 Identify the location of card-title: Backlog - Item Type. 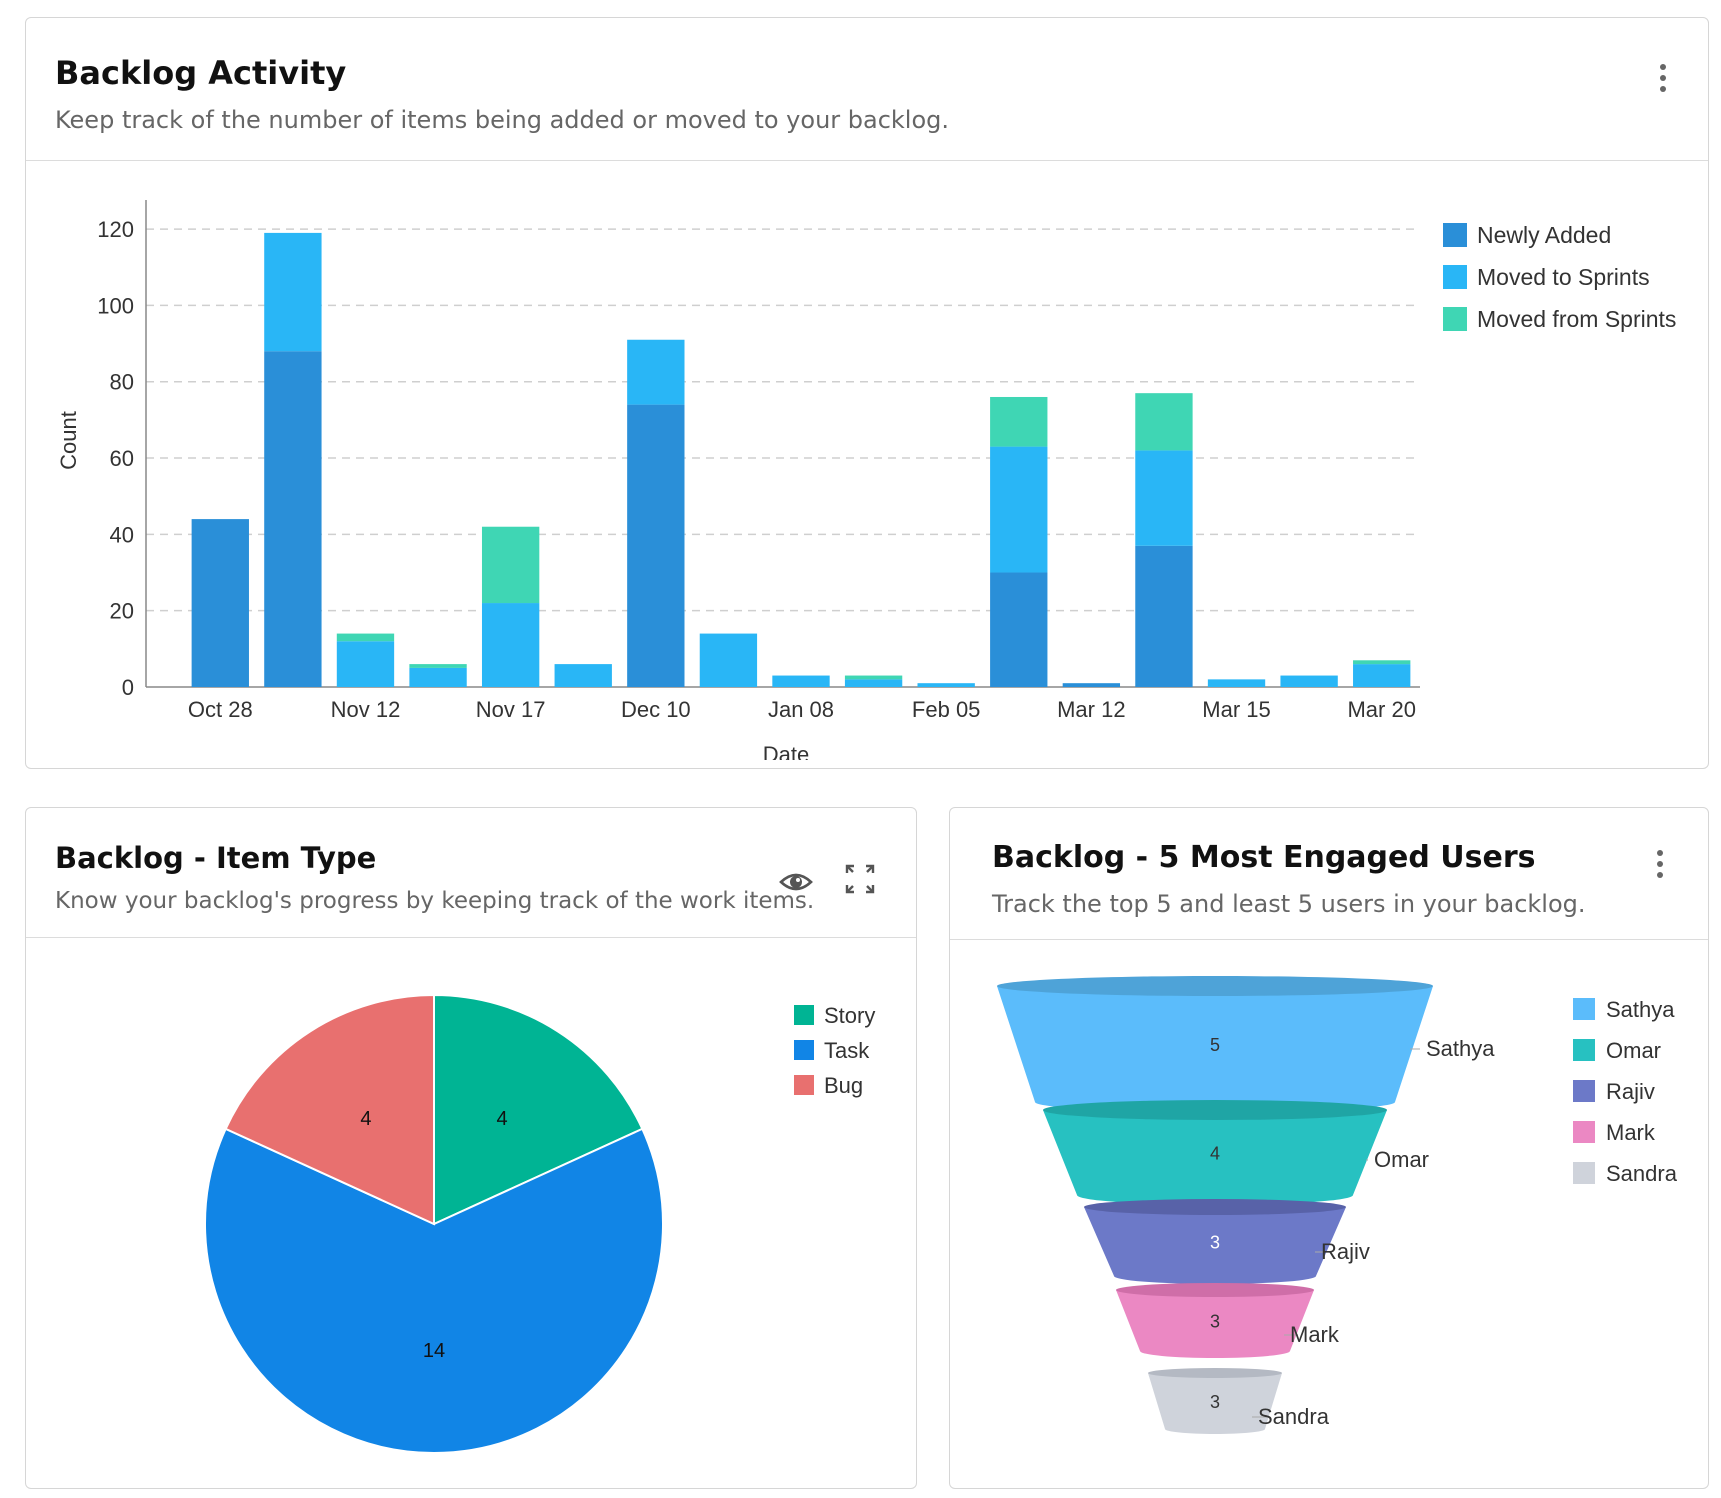
(216, 858).